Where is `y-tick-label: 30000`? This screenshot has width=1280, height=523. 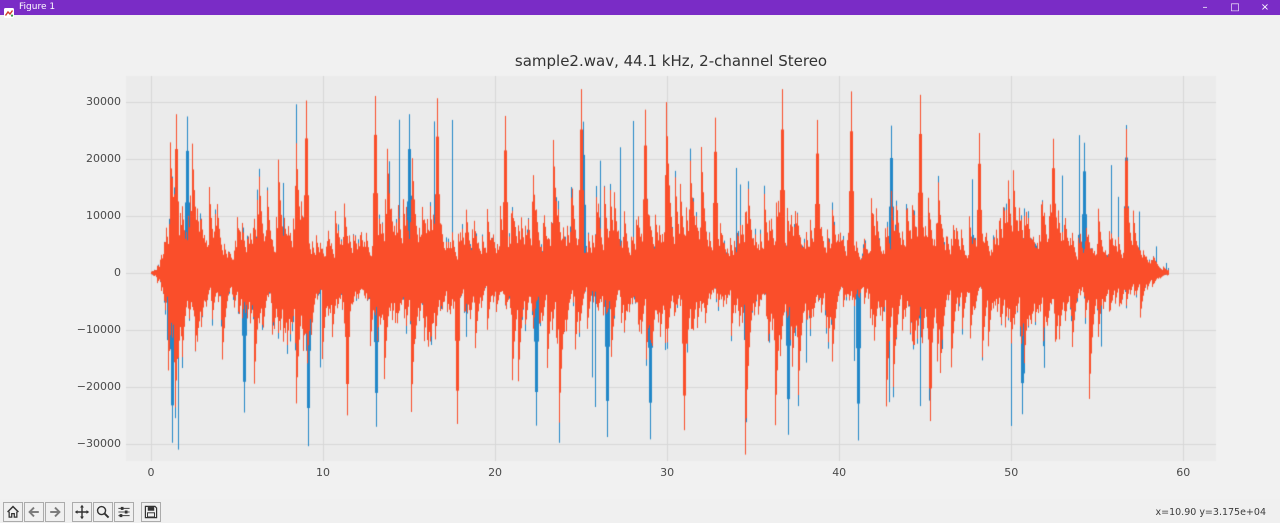 y-tick-label: 30000 is located at coordinates (103, 101).